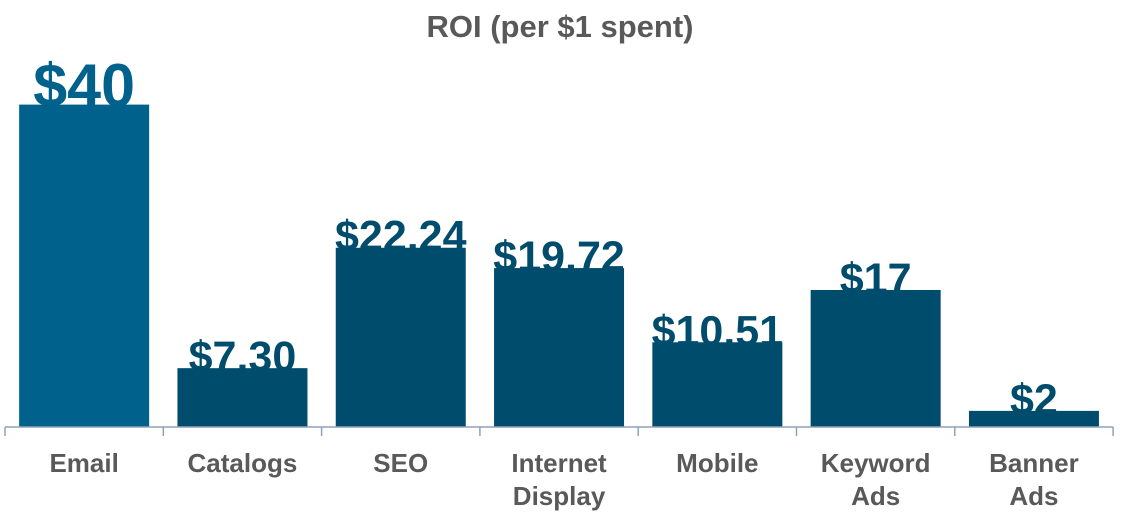  I want to click on category-label-4: Mobile, so click(717, 463).